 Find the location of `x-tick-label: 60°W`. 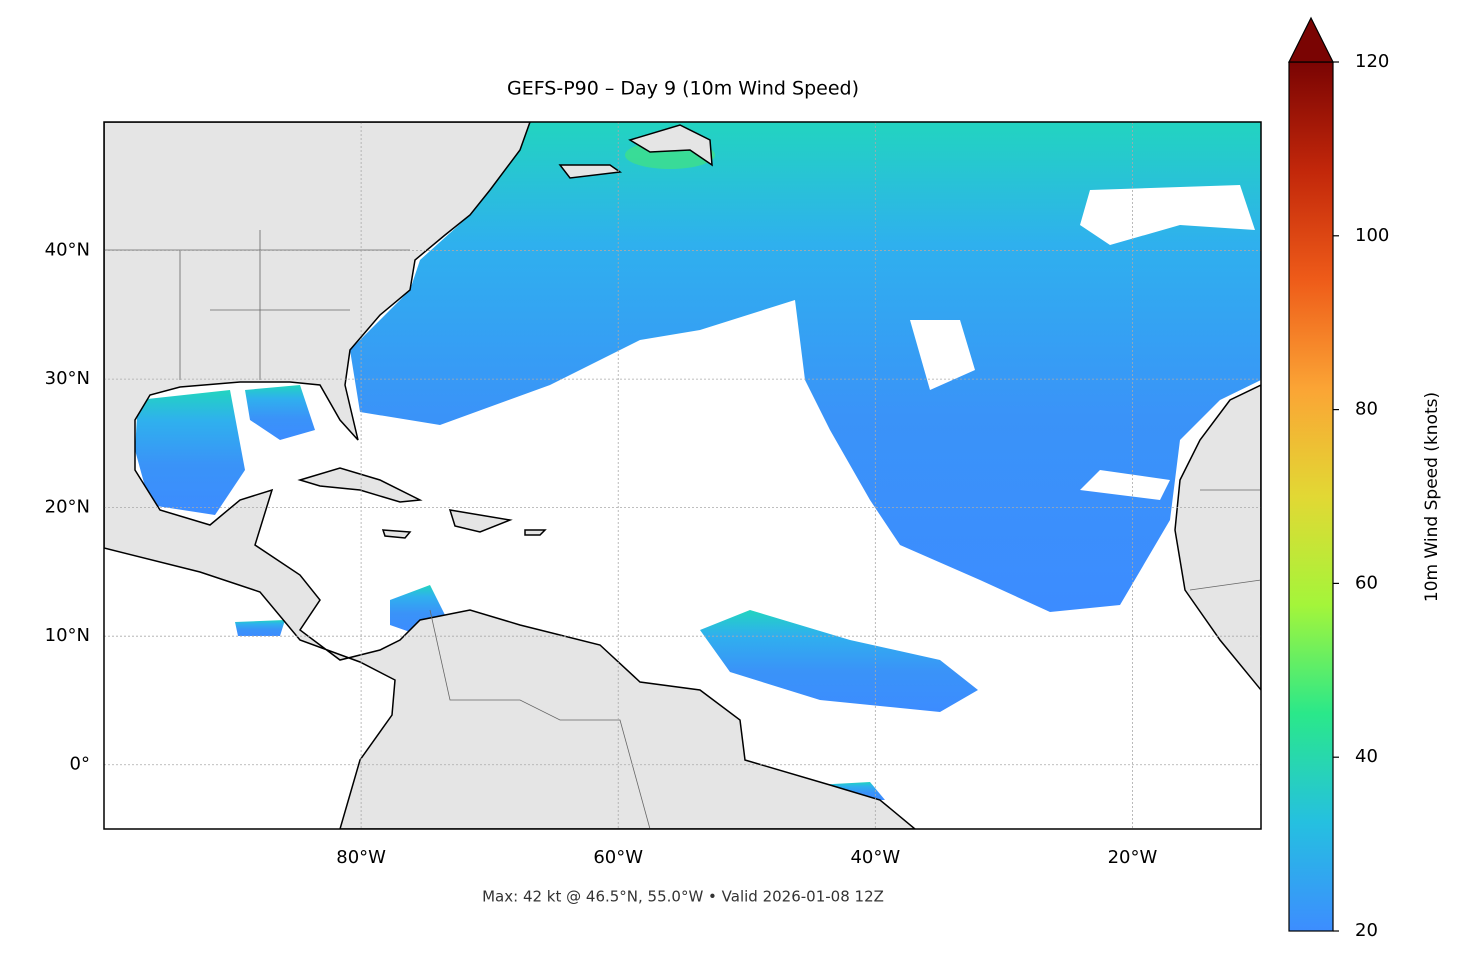

x-tick-label: 60°W is located at coordinates (618, 857).